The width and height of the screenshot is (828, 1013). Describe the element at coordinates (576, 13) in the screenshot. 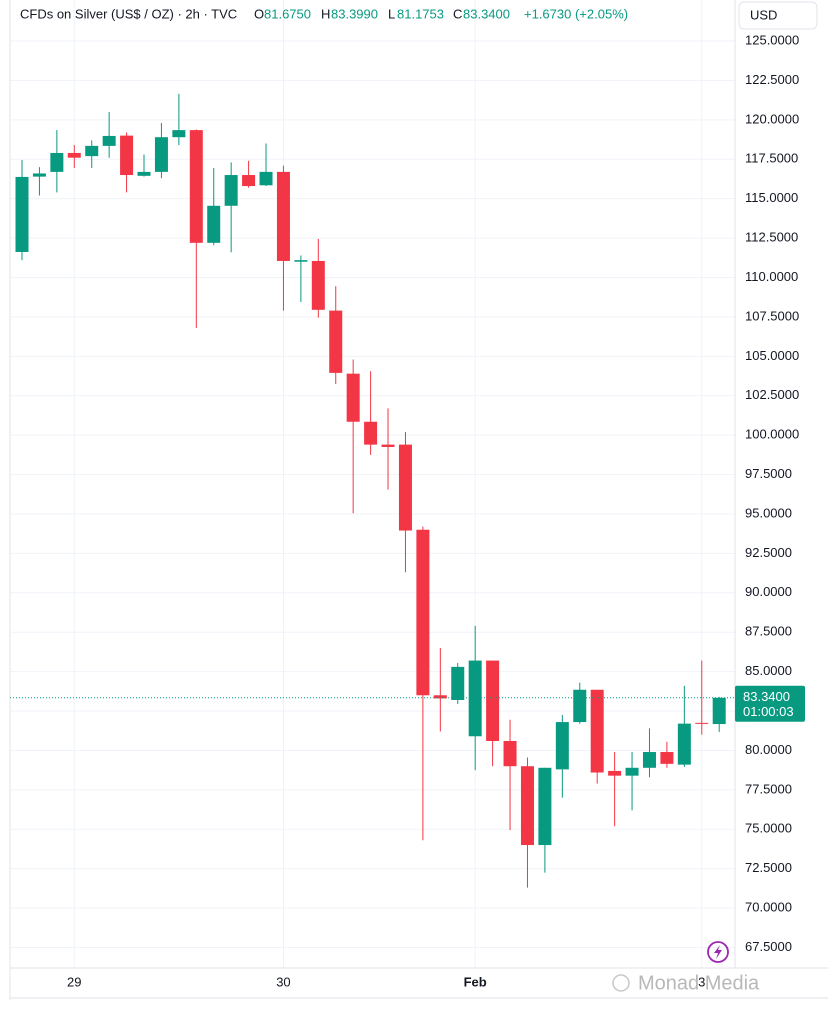

I see `change-value: +1.6730 (+2.05%)` at that location.